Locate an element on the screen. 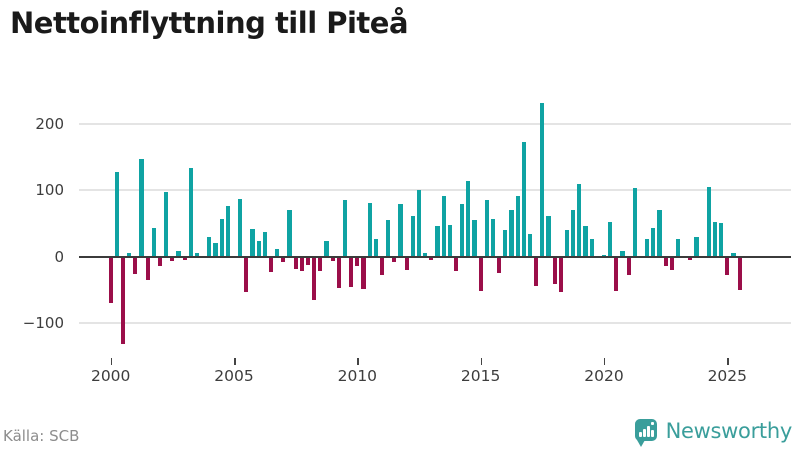 Image resolution: width=800 pixels, height=450 pixels. x-tick-label-2005: 2005 is located at coordinates (234, 376).